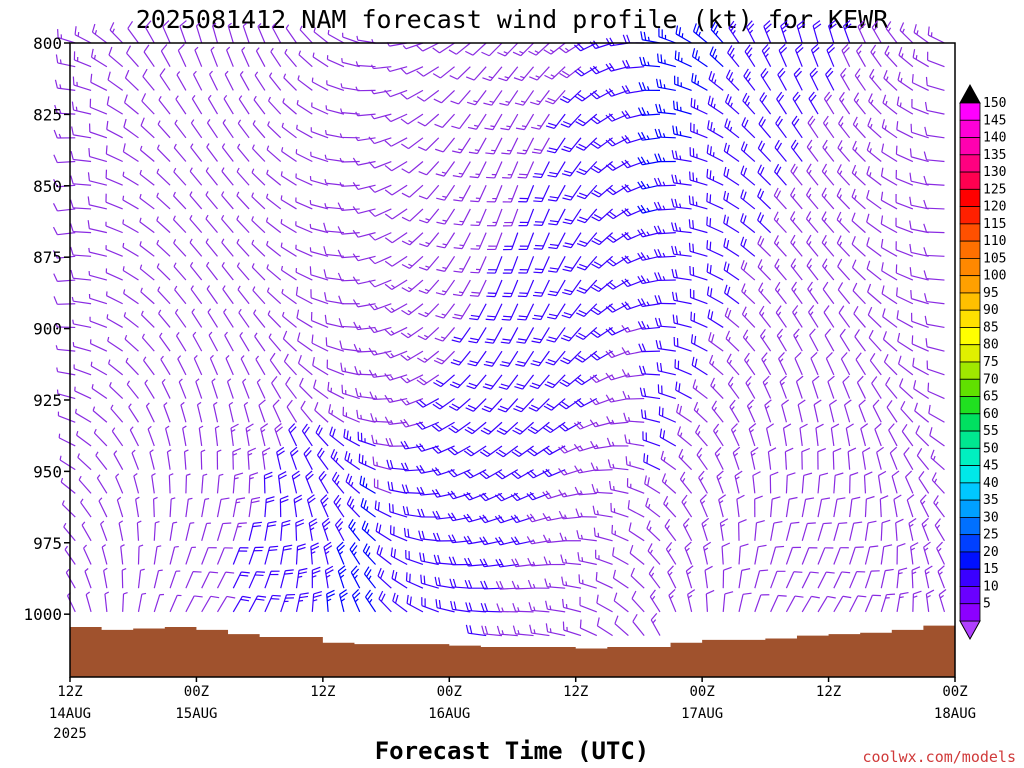 This screenshot has height=768, width=1024. Describe the element at coordinates (970, 405) in the screenshot. I see `colorbar-segment` at that location.